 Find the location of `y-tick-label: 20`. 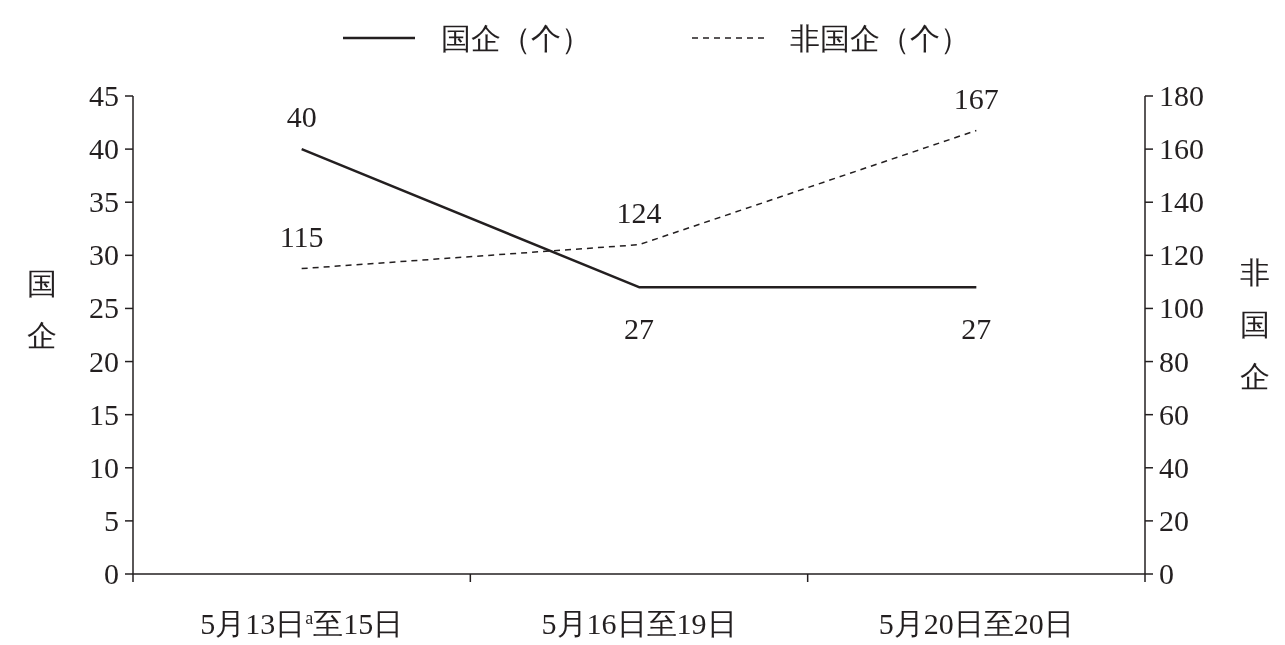

y-tick-label: 20 is located at coordinates (104, 361).